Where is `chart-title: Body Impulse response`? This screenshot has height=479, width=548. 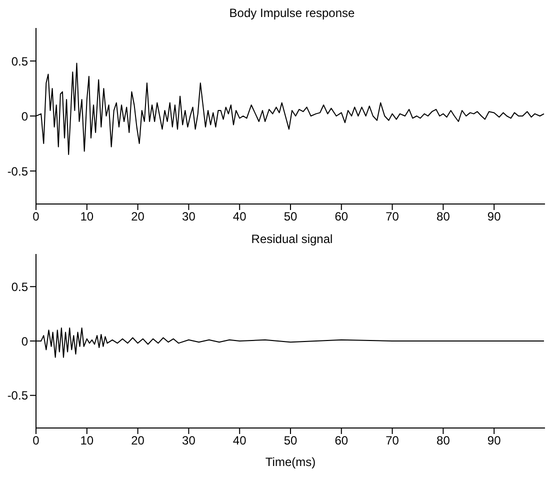 chart-title: Body Impulse response is located at coordinates (292, 13).